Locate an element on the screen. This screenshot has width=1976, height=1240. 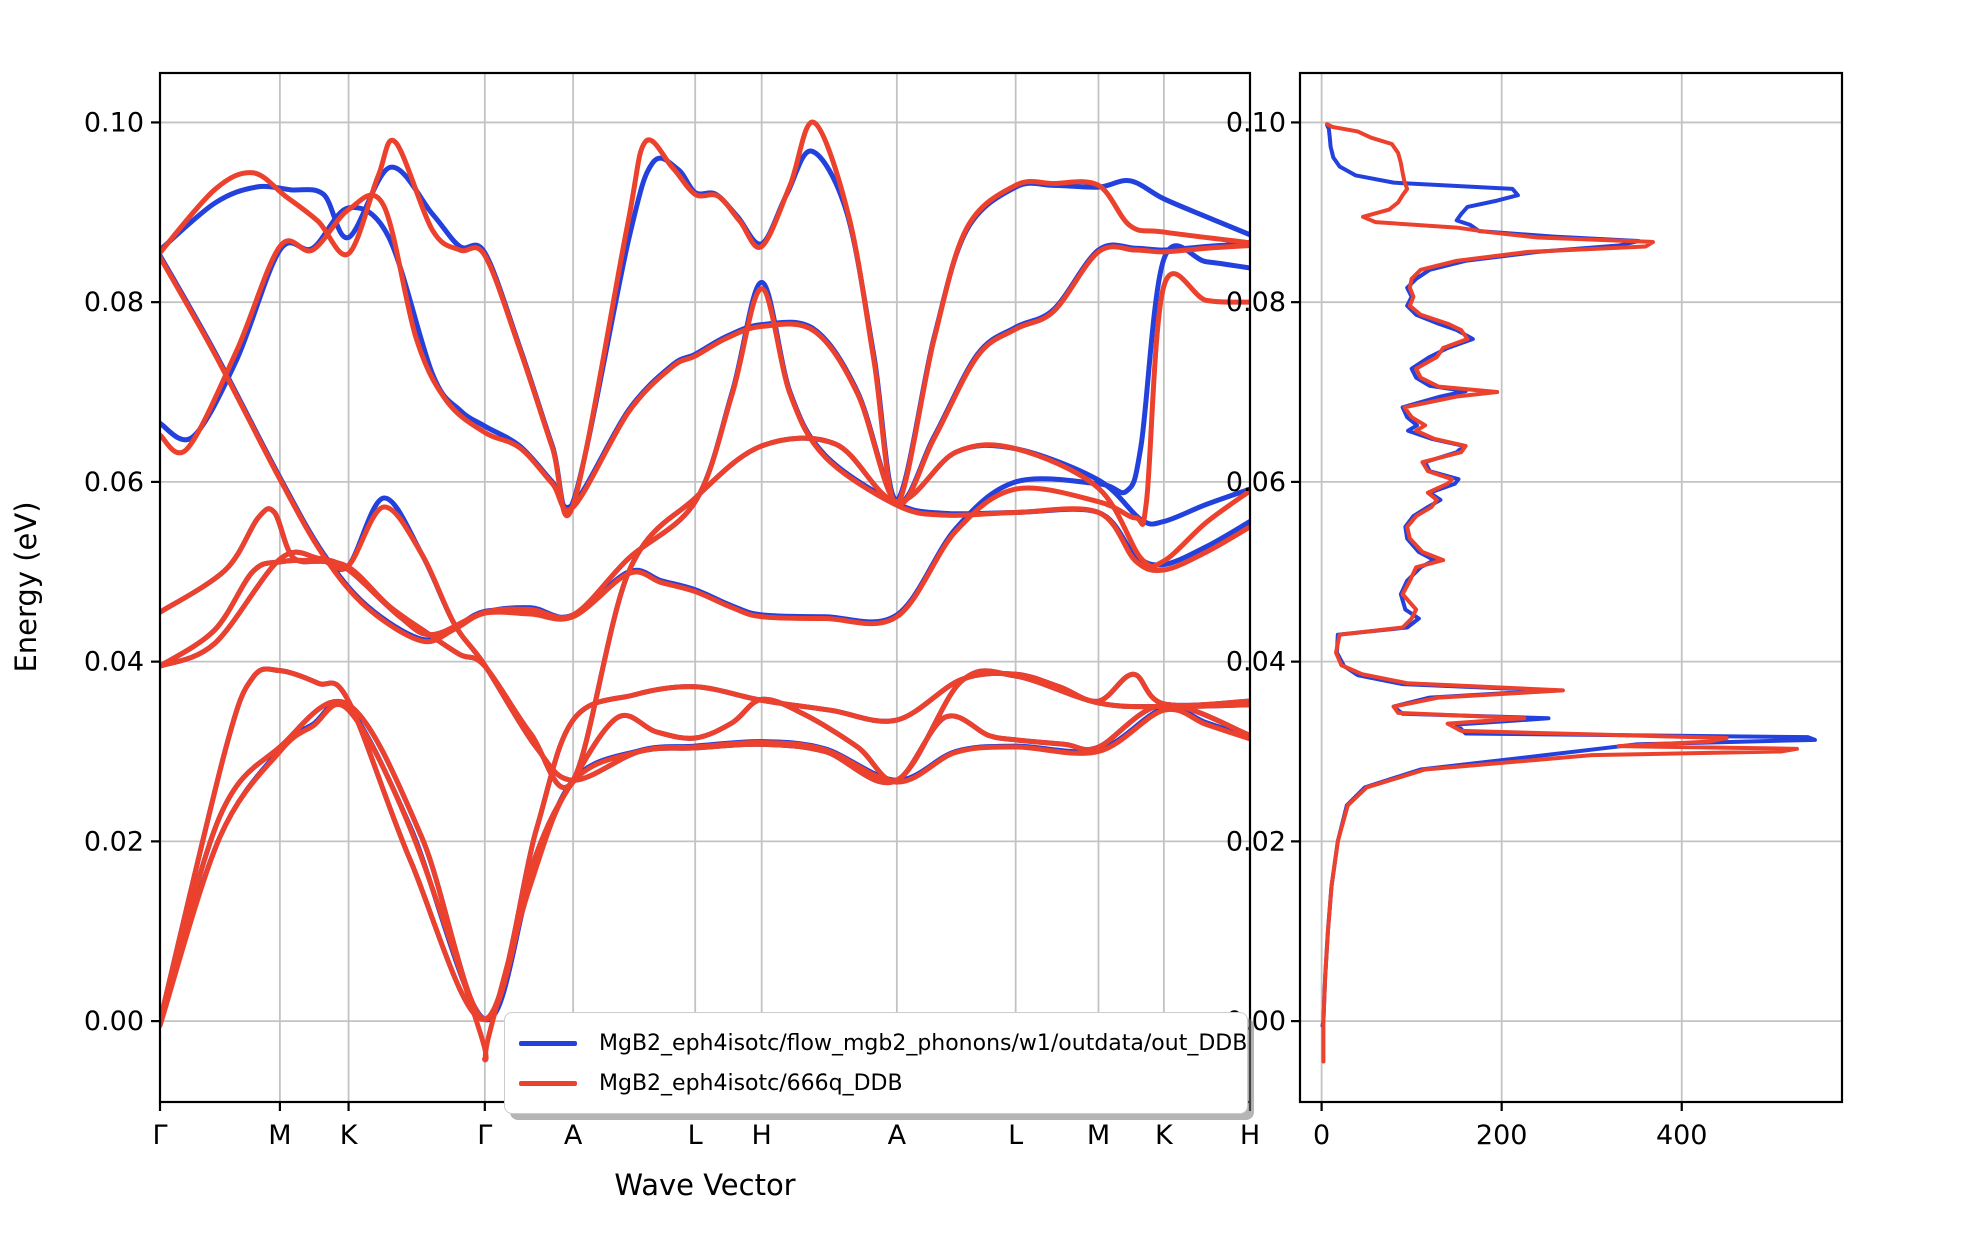
dos-xtick-0: 0 is located at coordinates (1321, 1135).